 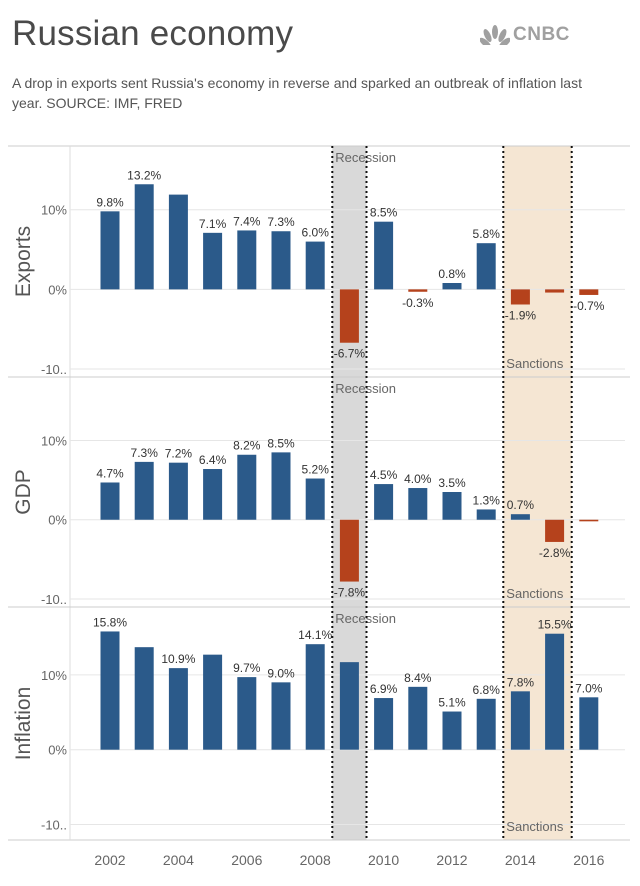 What do you see at coordinates (555, 625) in the screenshot?
I see `data-label: 15.5%` at bounding box center [555, 625].